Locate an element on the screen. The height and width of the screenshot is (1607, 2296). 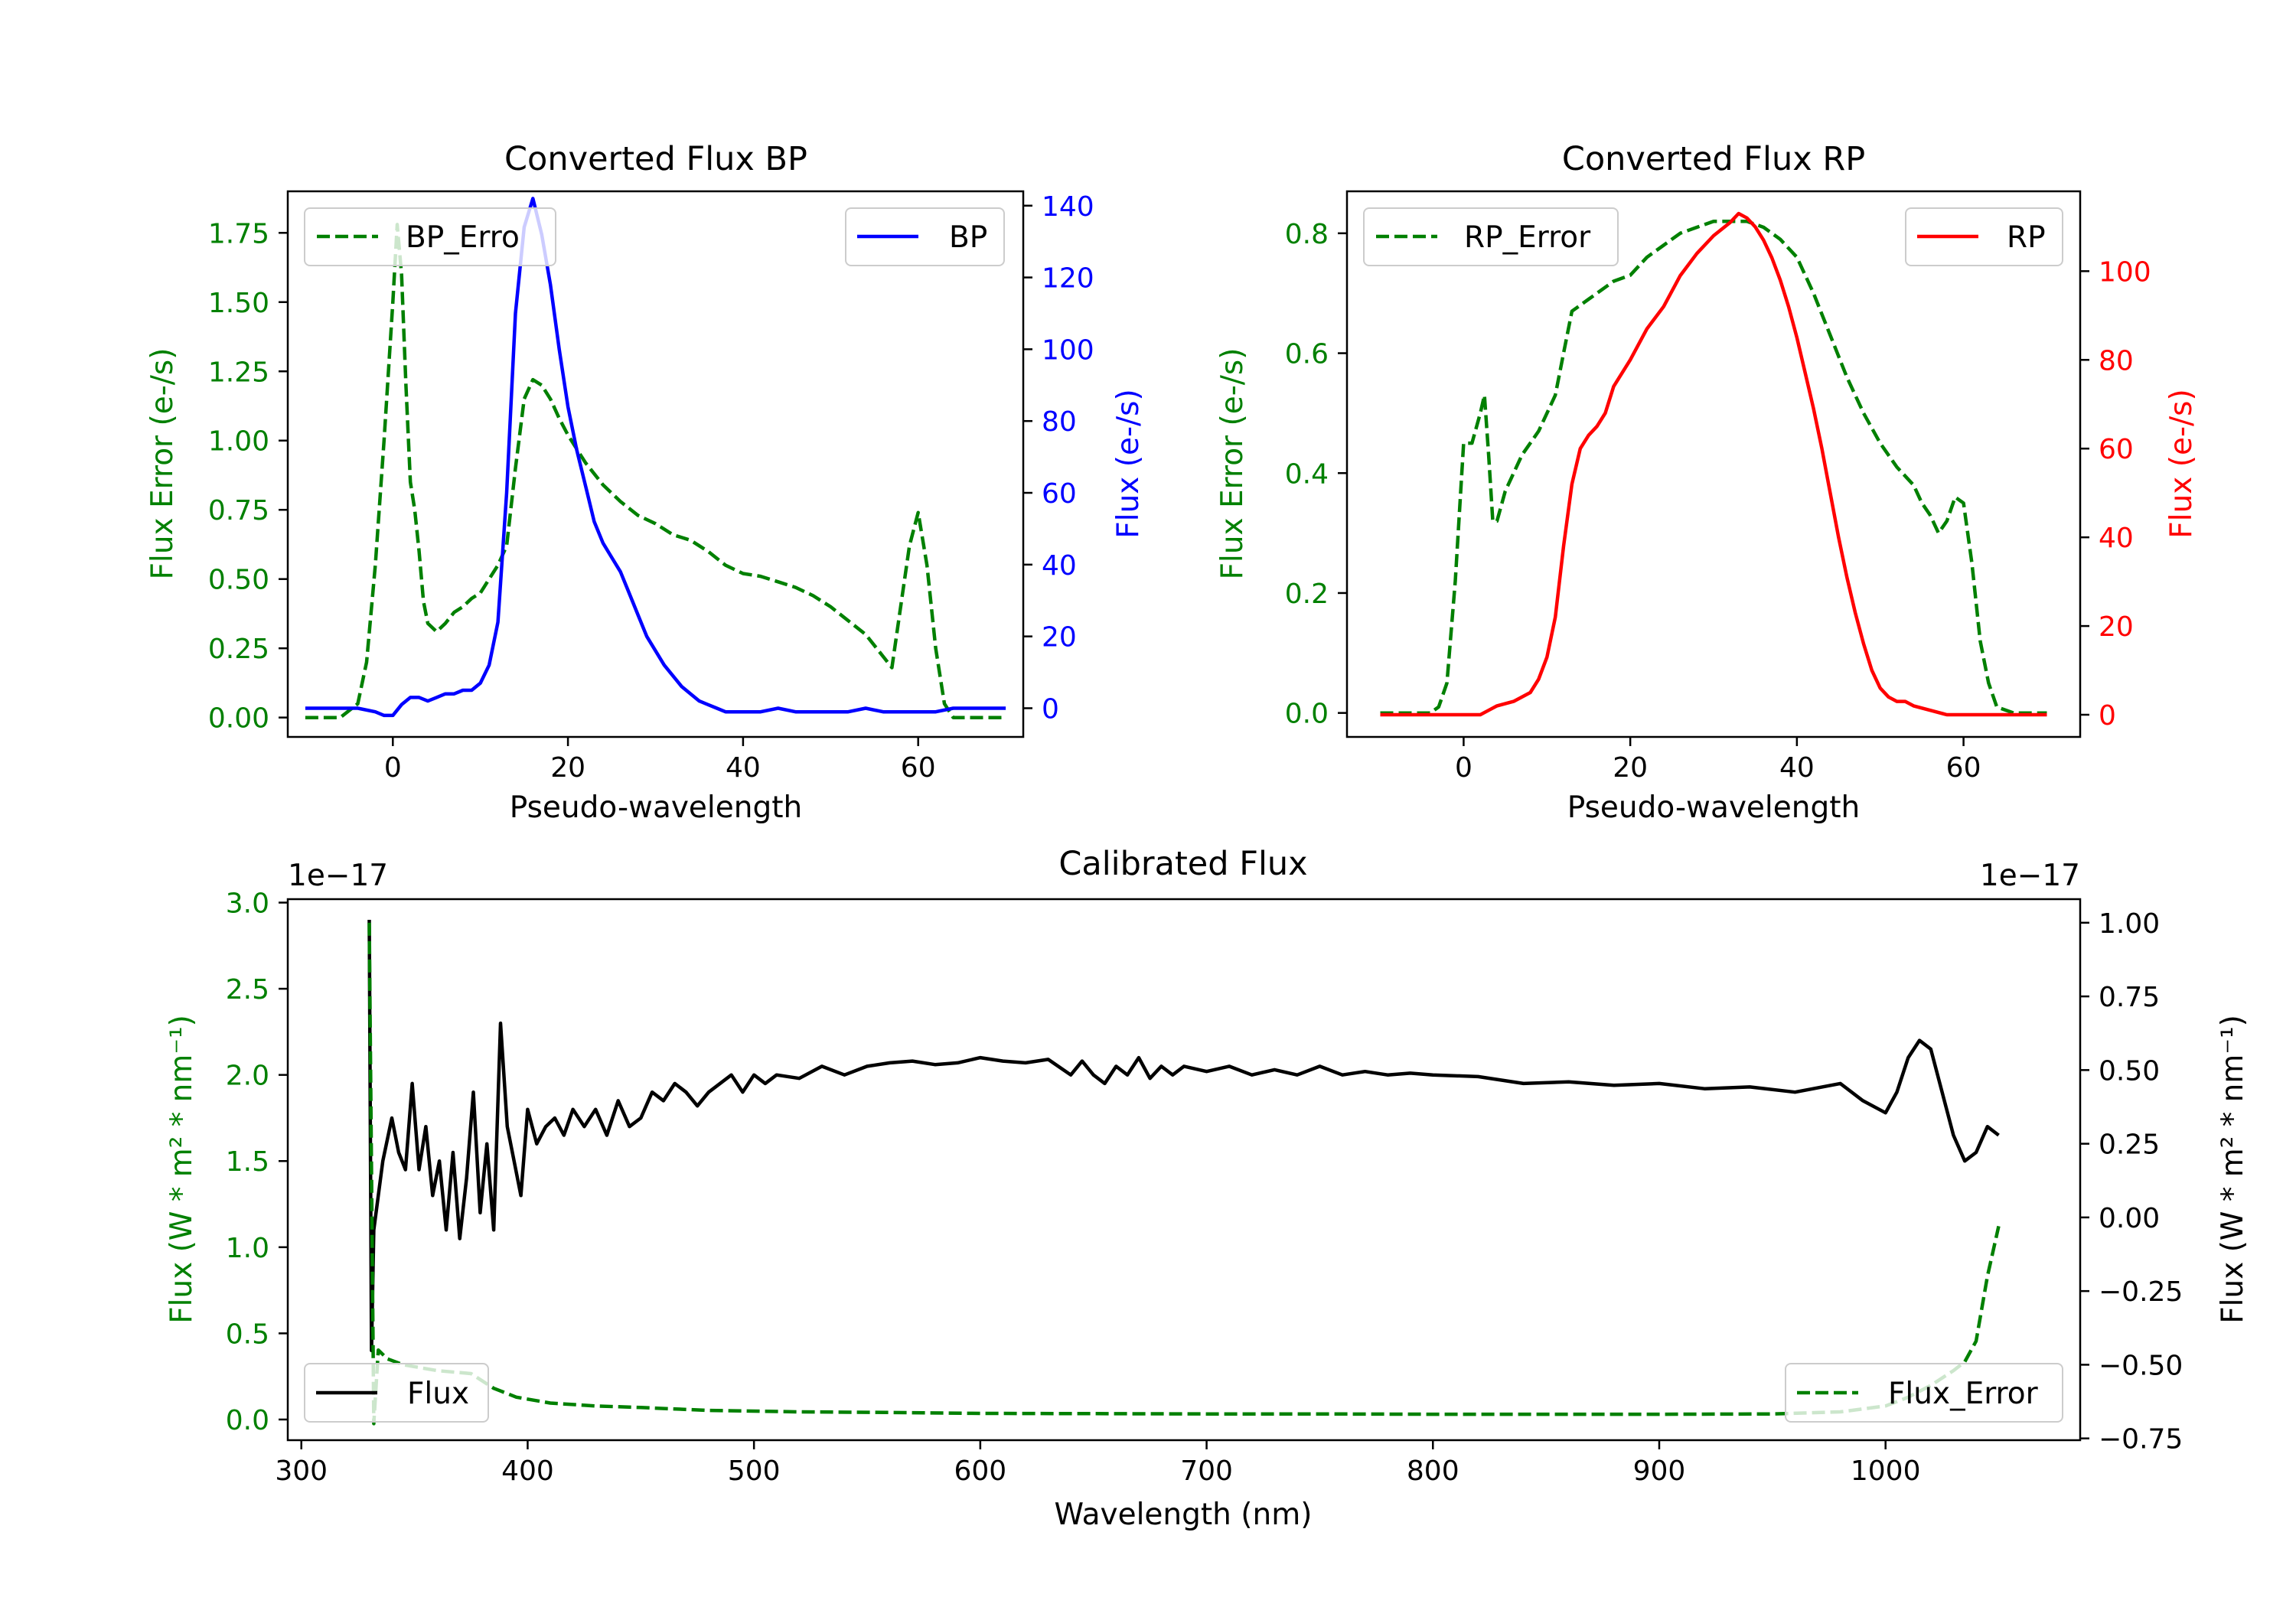
calibrated-x-tick-label: 900 is located at coordinates (1659, 1471).